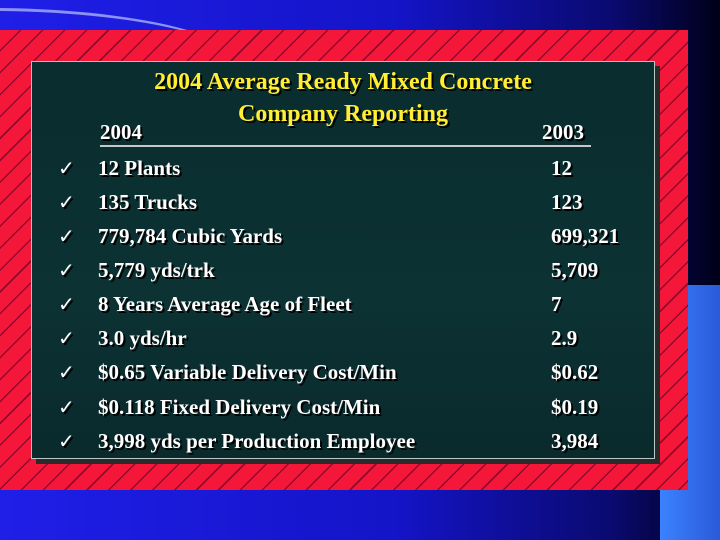 The image size is (720, 540). What do you see at coordinates (585, 236) in the screenshot?
I see `value-2003: 699,321` at bounding box center [585, 236].